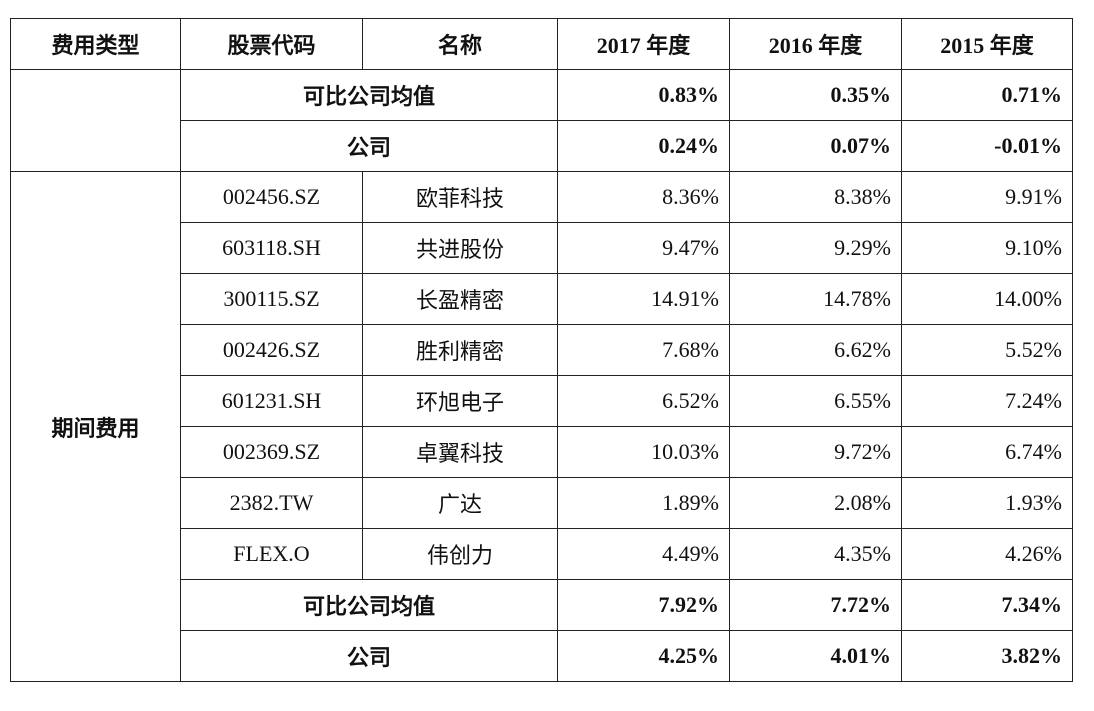  What do you see at coordinates (987, 248) in the screenshot?
I see `value-2015: 9.10%` at bounding box center [987, 248].